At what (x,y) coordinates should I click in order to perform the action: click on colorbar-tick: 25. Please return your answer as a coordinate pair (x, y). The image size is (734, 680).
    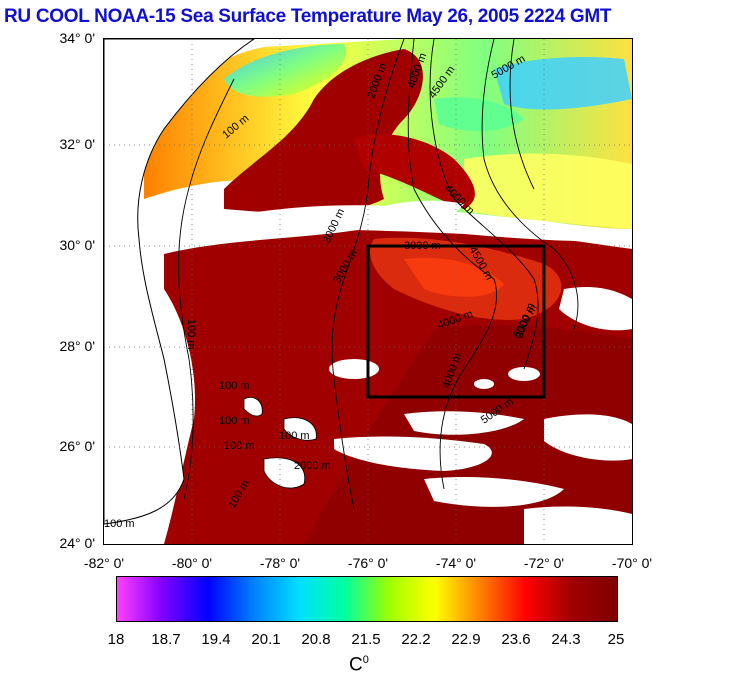
    Looking at the image, I should click on (616, 639).